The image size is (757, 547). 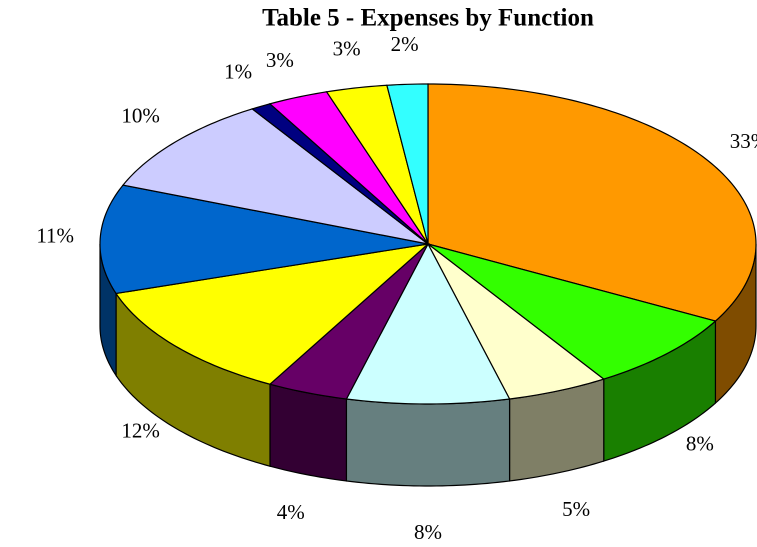 What do you see at coordinates (576, 509) in the screenshot?
I see `data-label: 5%` at bounding box center [576, 509].